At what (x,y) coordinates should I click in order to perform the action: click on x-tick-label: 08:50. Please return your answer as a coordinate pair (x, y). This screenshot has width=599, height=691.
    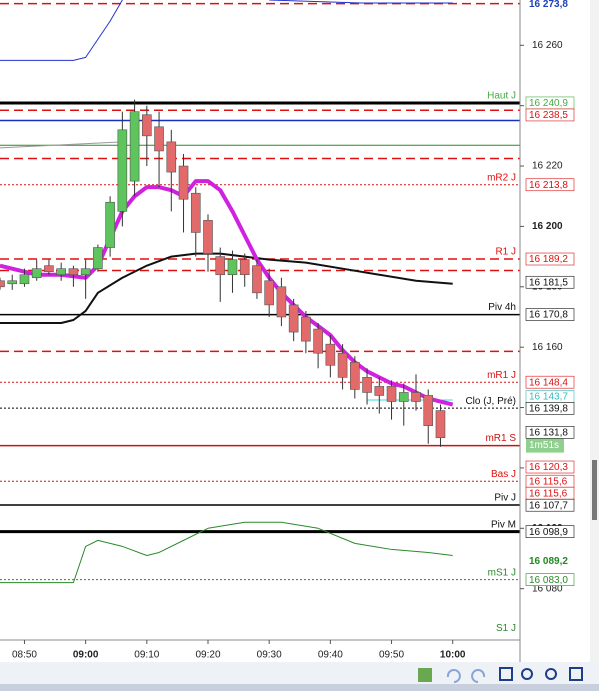
    Looking at the image, I should click on (24, 655).